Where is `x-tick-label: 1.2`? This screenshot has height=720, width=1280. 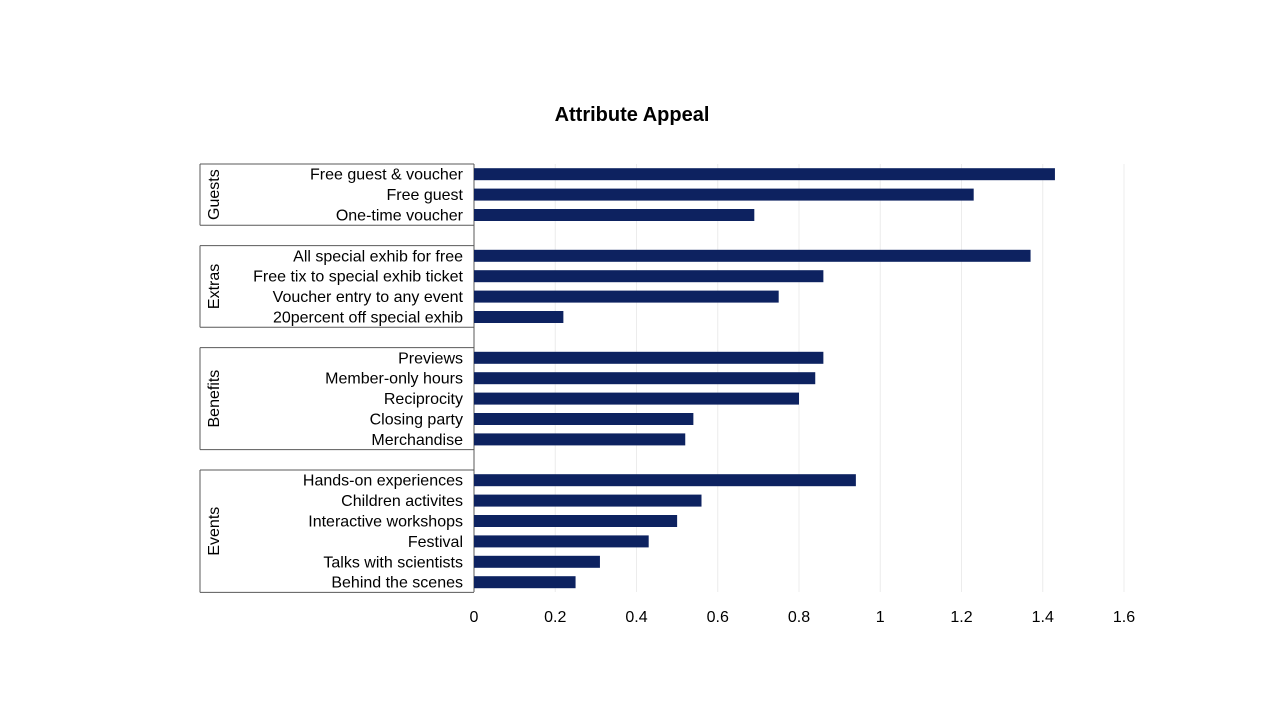
x-tick-label: 1.2 is located at coordinates (961, 617).